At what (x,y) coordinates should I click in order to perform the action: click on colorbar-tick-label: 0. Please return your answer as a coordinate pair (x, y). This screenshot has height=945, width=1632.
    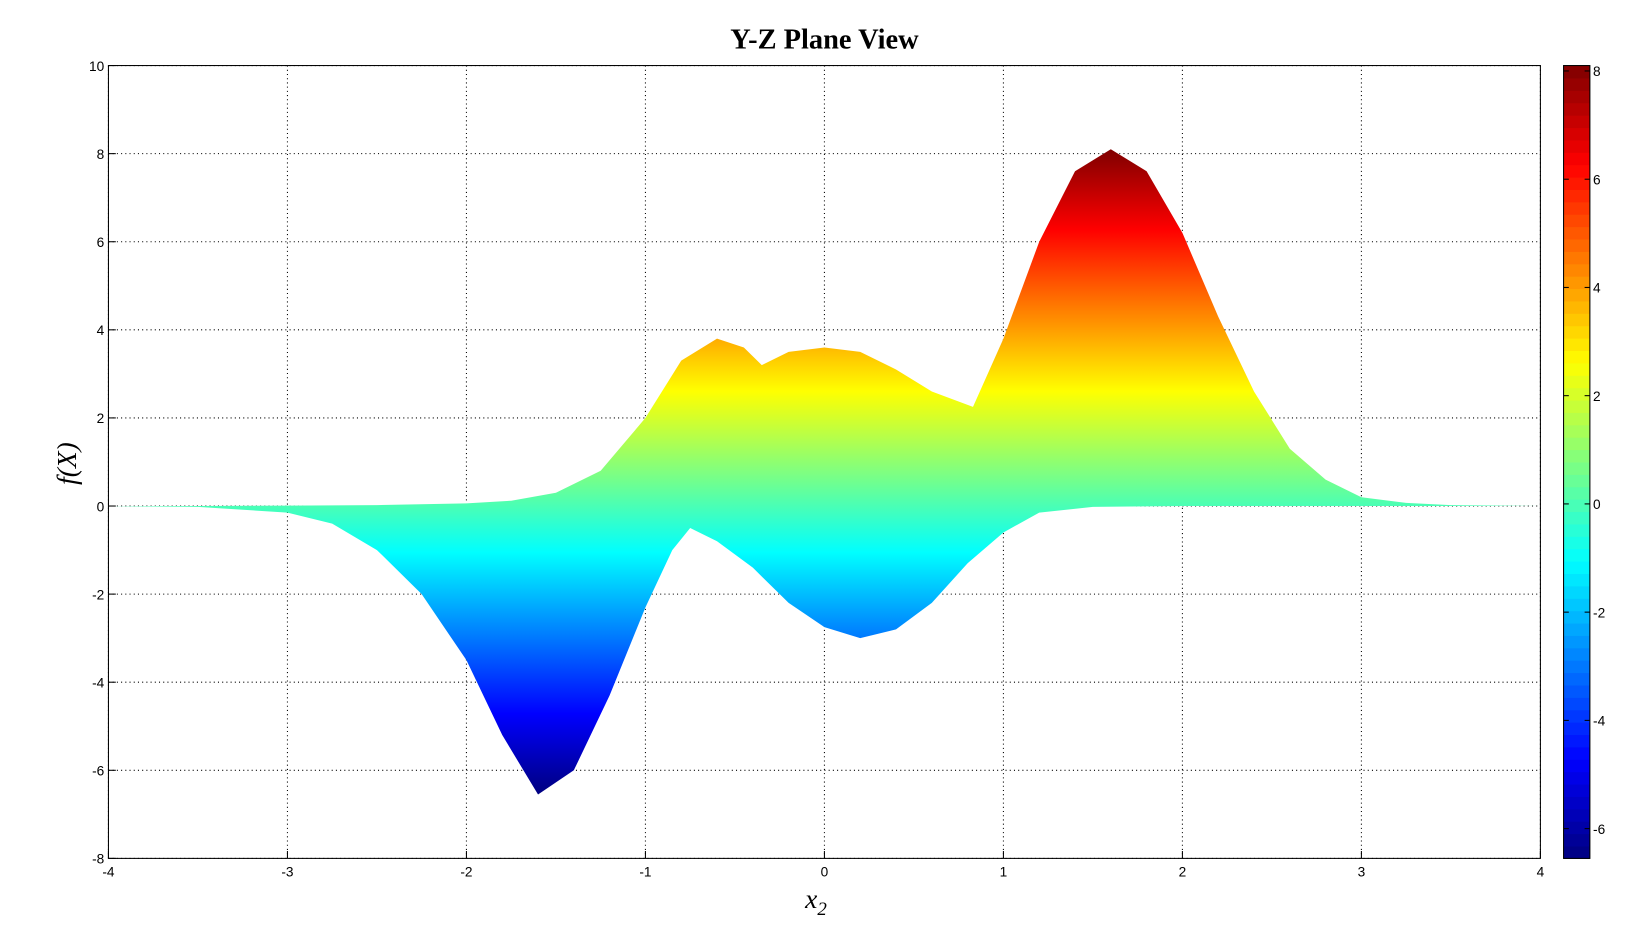
    Looking at the image, I should click on (1597, 504).